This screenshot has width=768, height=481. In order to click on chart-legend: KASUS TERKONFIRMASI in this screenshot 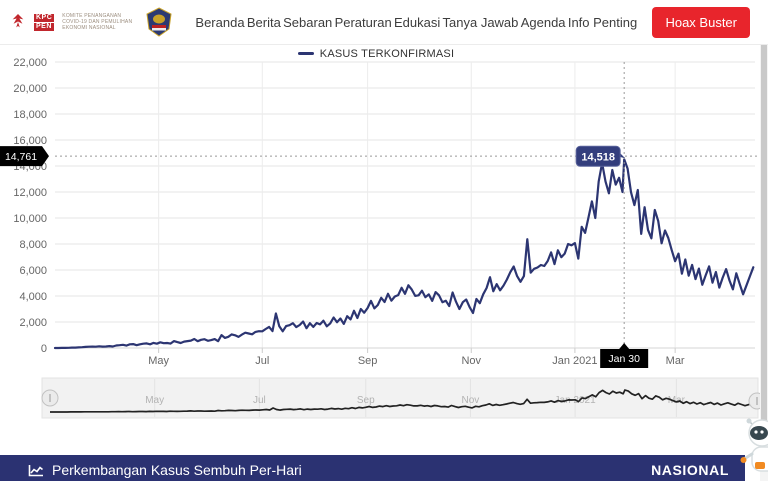, I will do `click(376, 51)`.